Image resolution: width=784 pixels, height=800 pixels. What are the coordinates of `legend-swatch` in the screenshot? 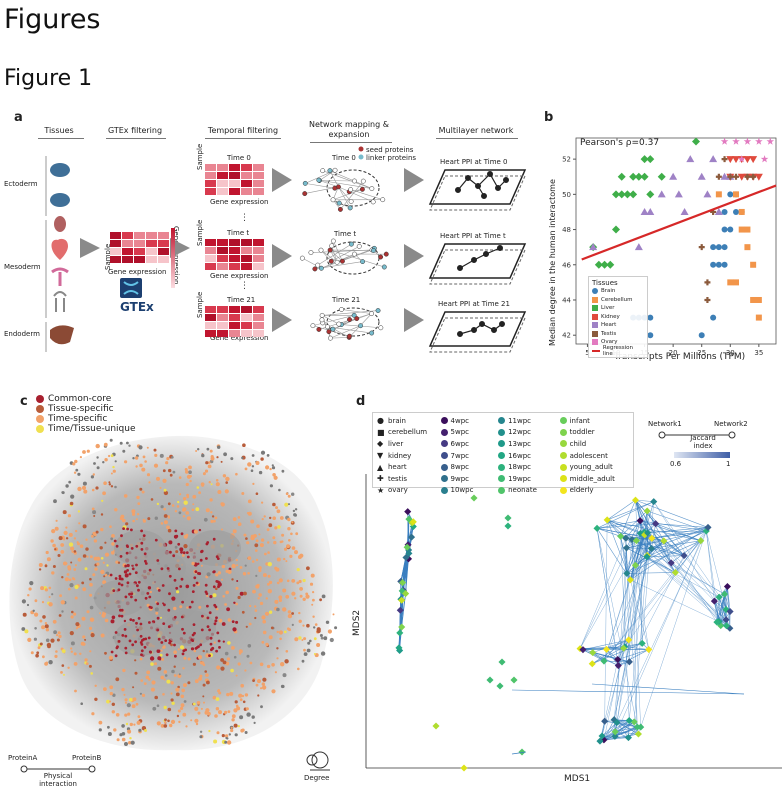 It's located at (595, 299).